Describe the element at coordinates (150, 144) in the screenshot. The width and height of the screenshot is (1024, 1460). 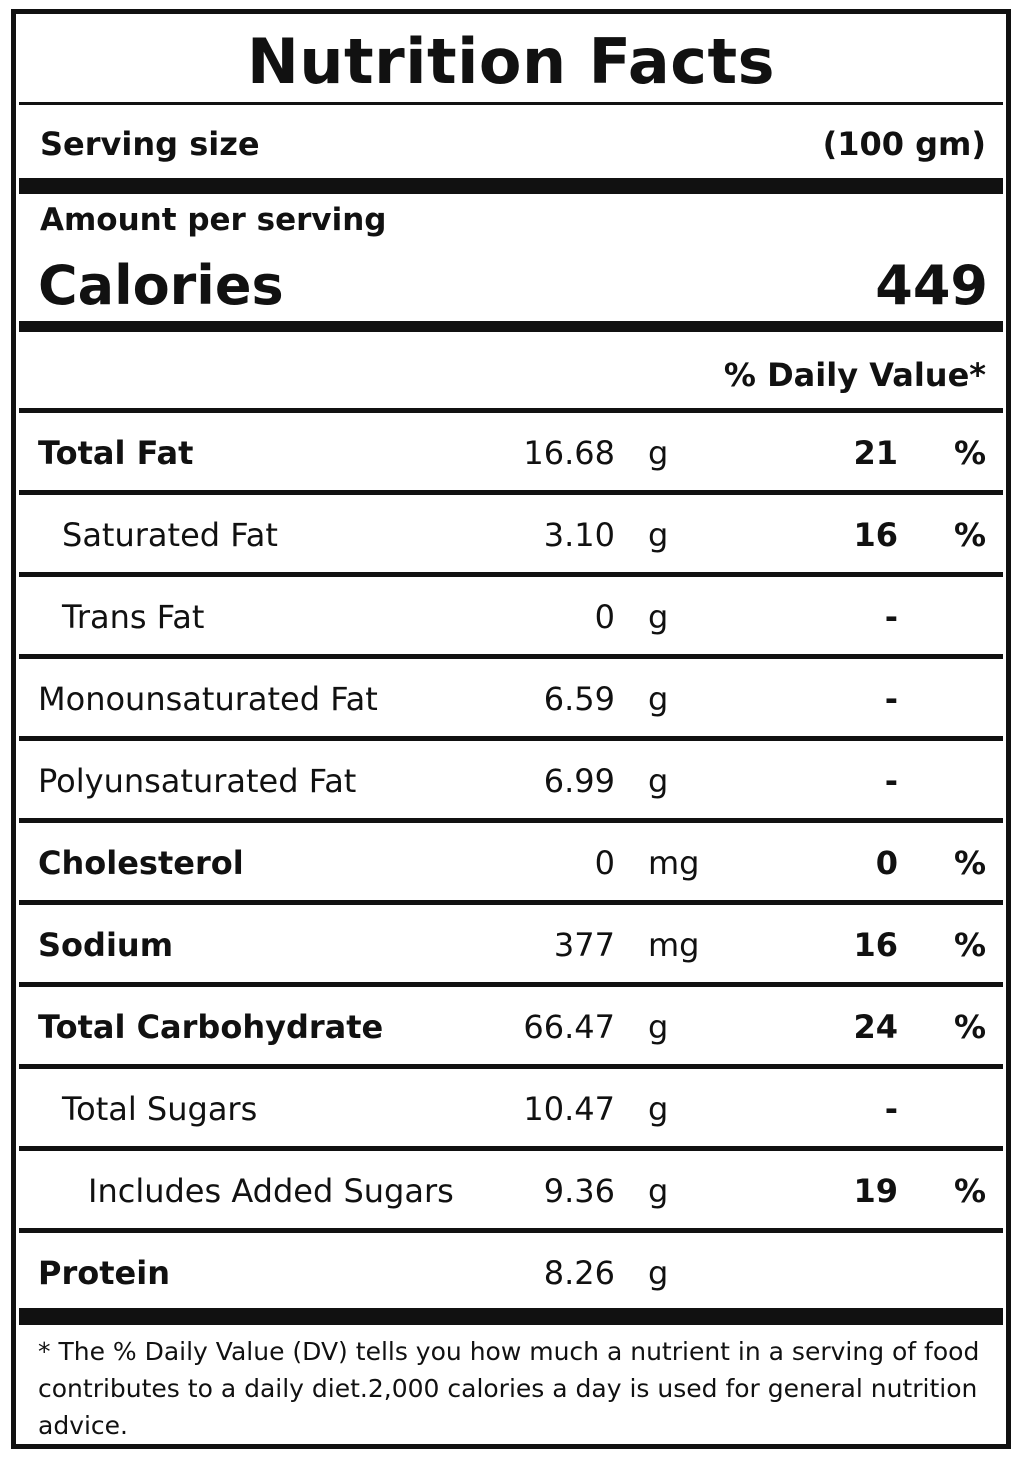
I see `serving-size-label: Serving size` at that location.